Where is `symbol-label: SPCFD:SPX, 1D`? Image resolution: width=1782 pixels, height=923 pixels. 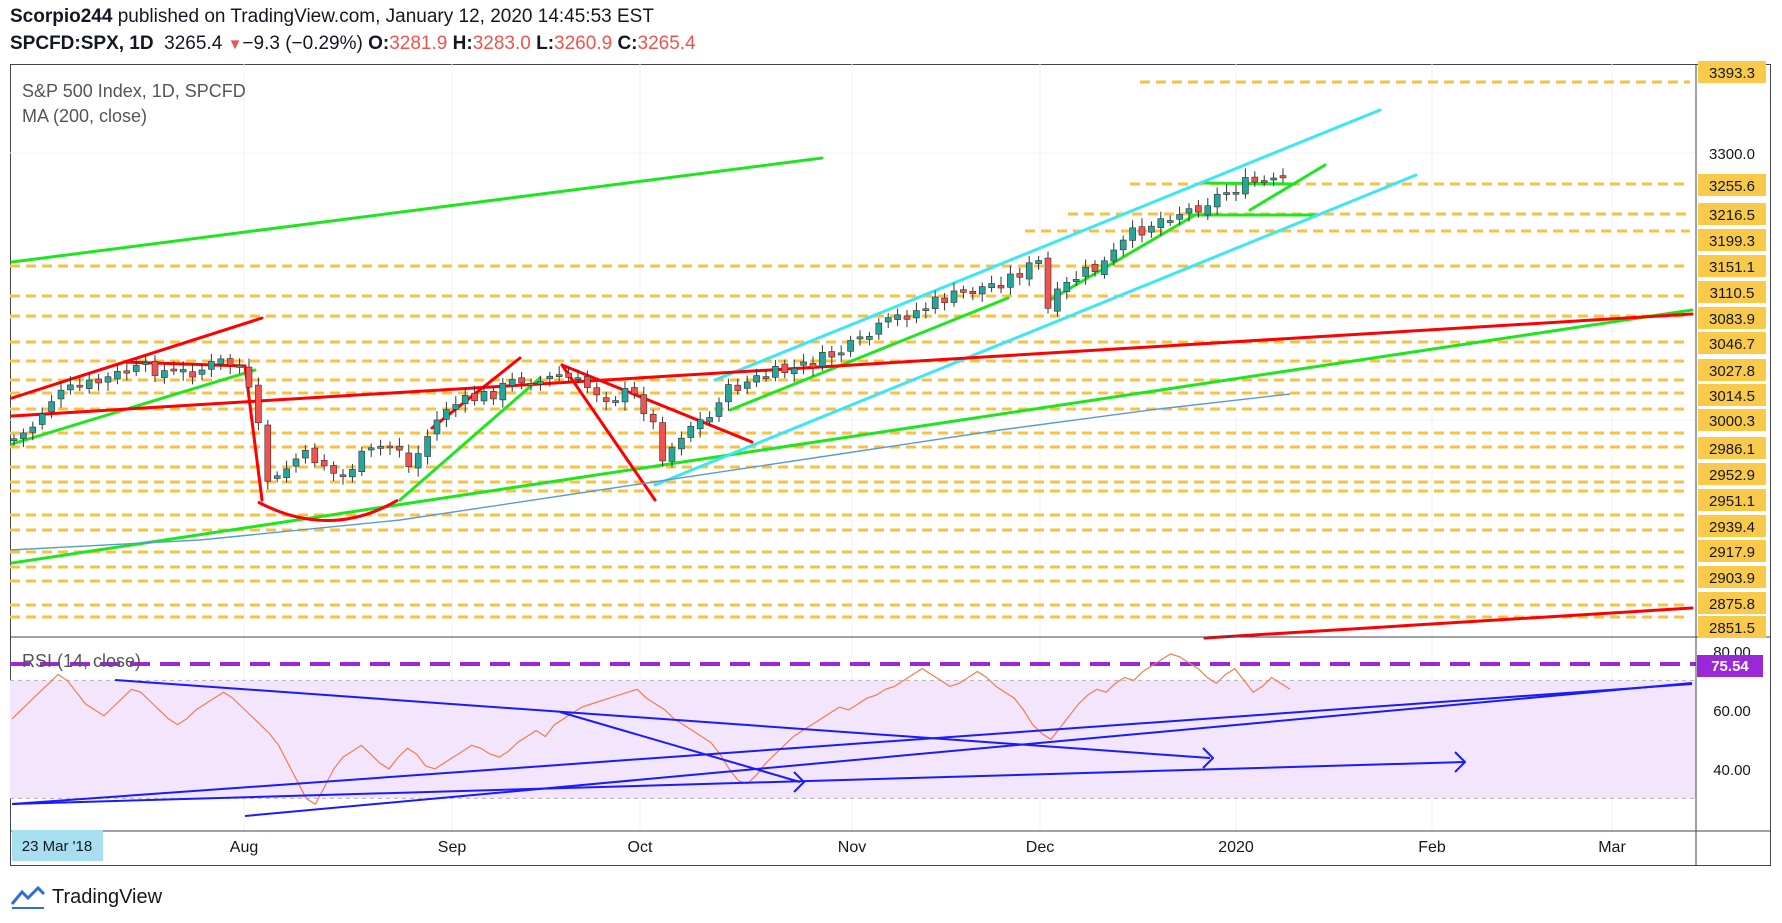
symbol-label: SPCFD:SPX, 1D is located at coordinates (82, 43).